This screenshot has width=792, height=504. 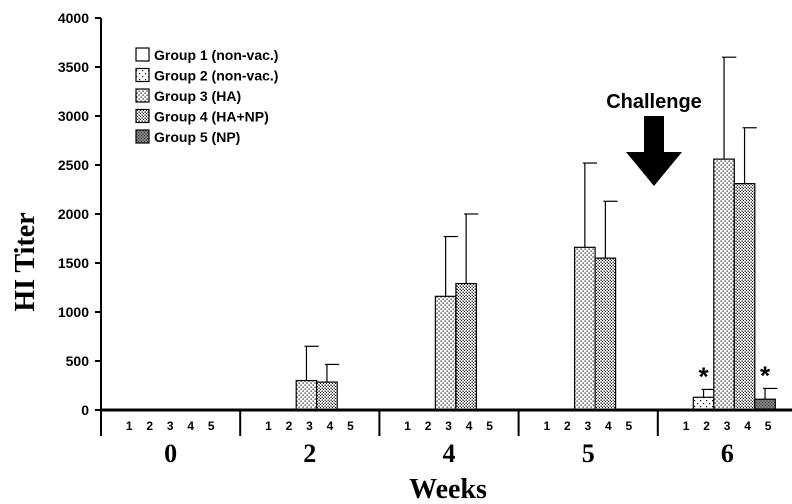 What do you see at coordinates (197, 137) in the screenshot?
I see `legend-entry: Group 5 (NP)` at bounding box center [197, 137].